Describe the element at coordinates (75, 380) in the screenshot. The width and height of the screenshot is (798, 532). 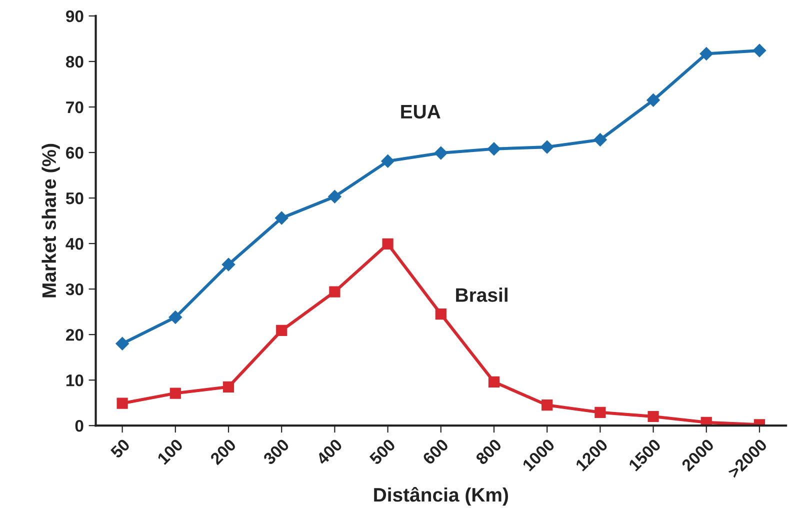
I see `y-tick-label: 10` at that location.